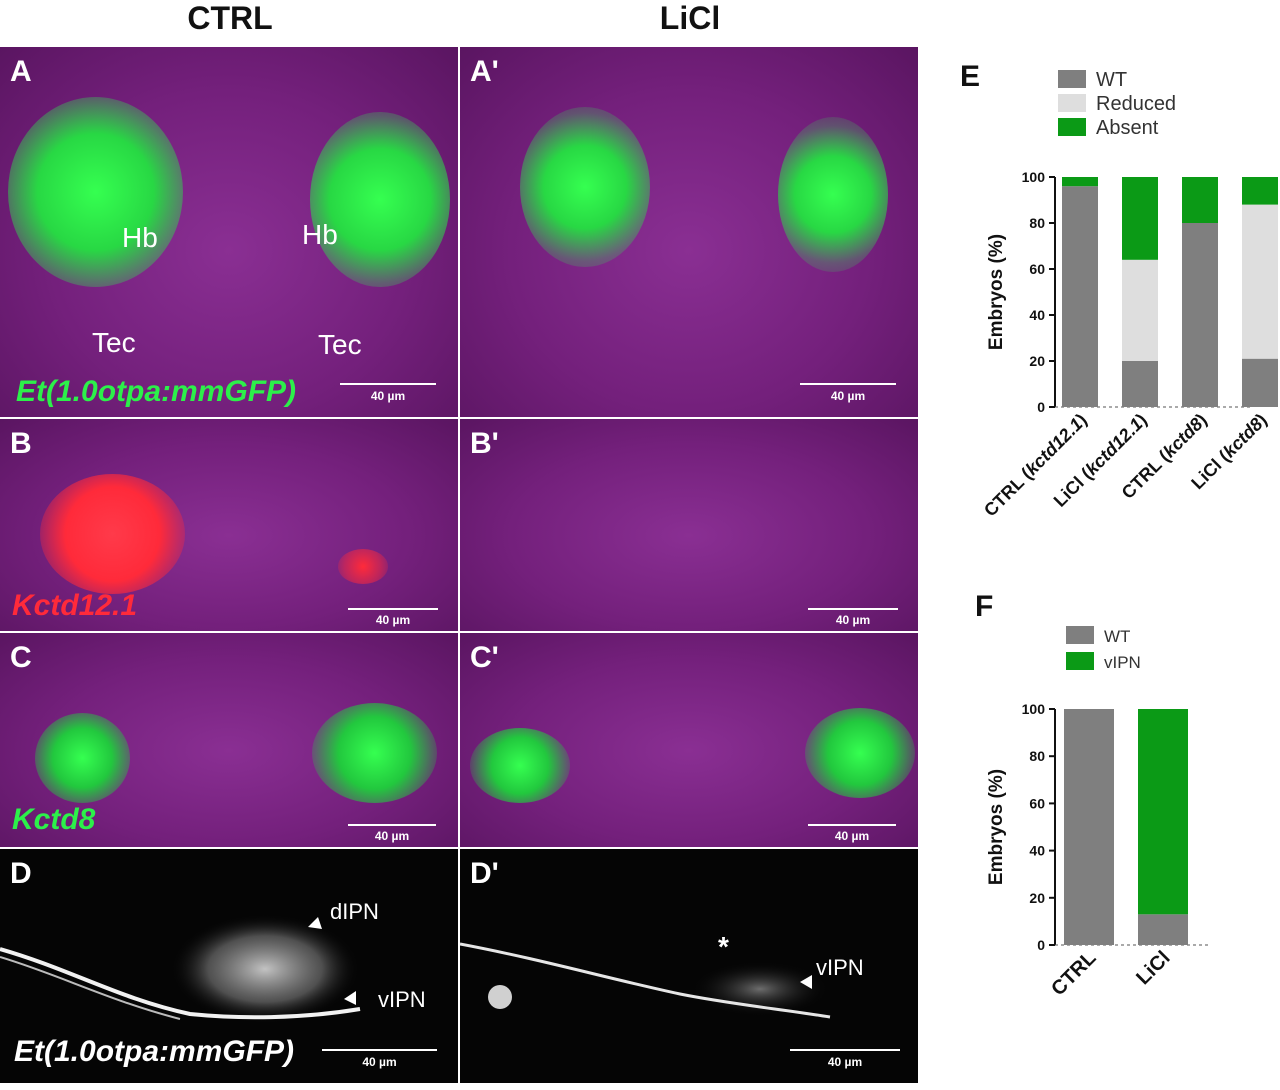 This screenshot has width=1280, height=1090. Describe the element at coordinates (689, 525) in the screenshot. I see `panel-b-prime: B' 40 µm` at that location.